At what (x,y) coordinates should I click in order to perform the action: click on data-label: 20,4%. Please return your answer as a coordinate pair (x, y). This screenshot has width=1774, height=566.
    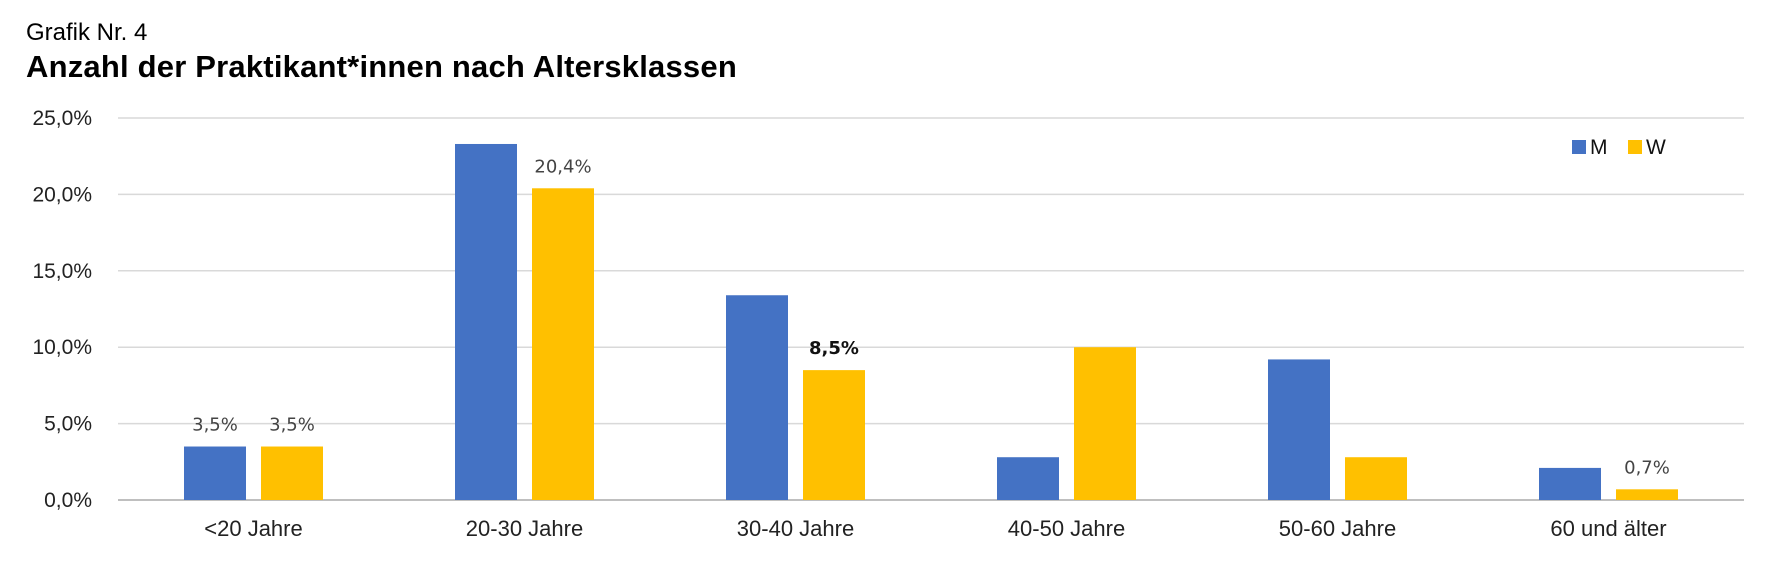
    Looking at the image, I should click on (562, 166).